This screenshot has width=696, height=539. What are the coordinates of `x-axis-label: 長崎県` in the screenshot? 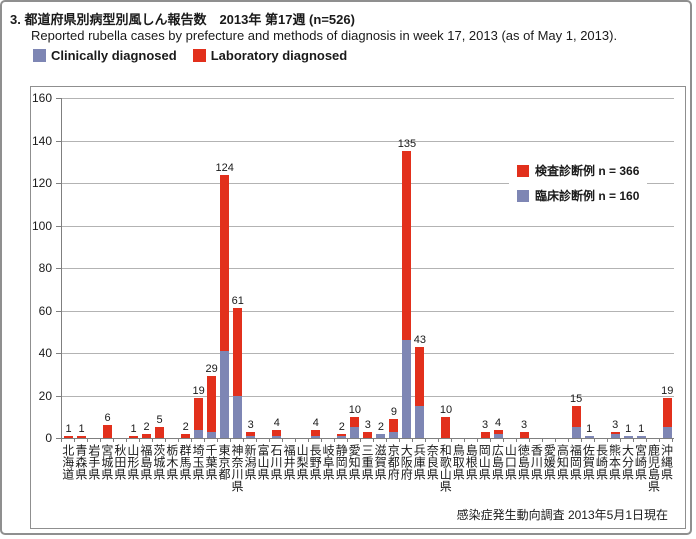 It's located at (601, 468).